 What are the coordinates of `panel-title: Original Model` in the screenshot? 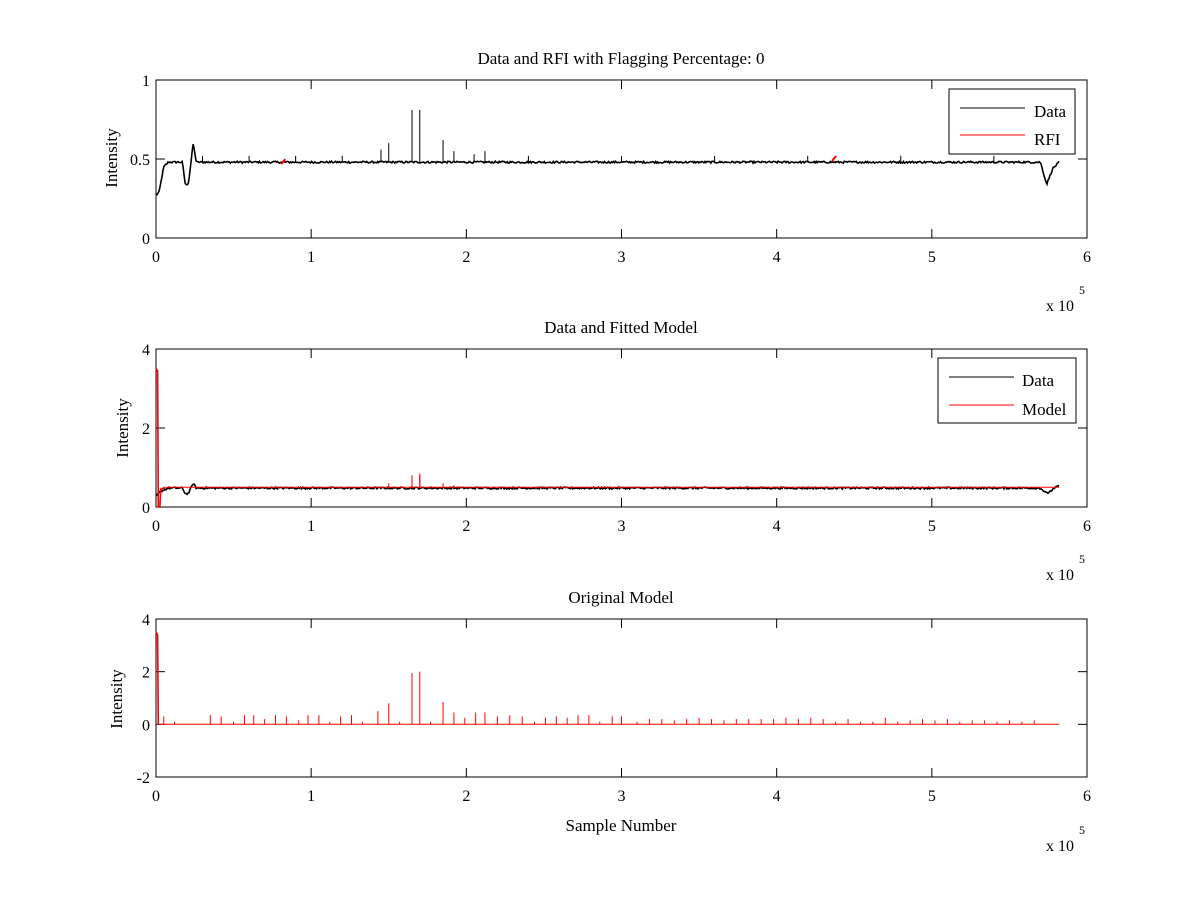 It's located at (621, 597).